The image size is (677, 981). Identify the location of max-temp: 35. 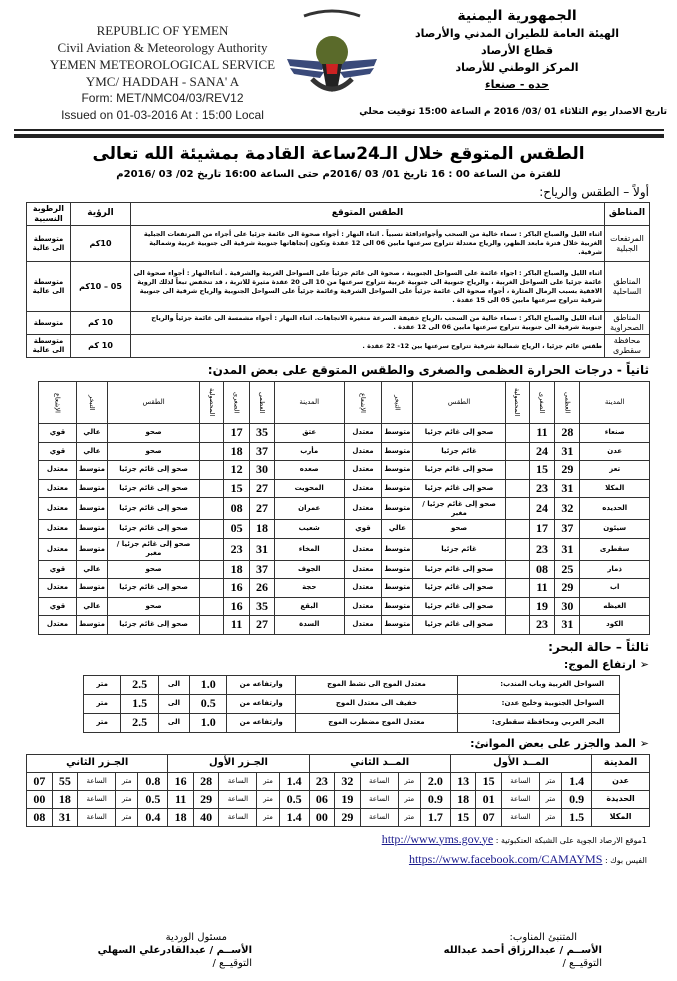
(262, 433).